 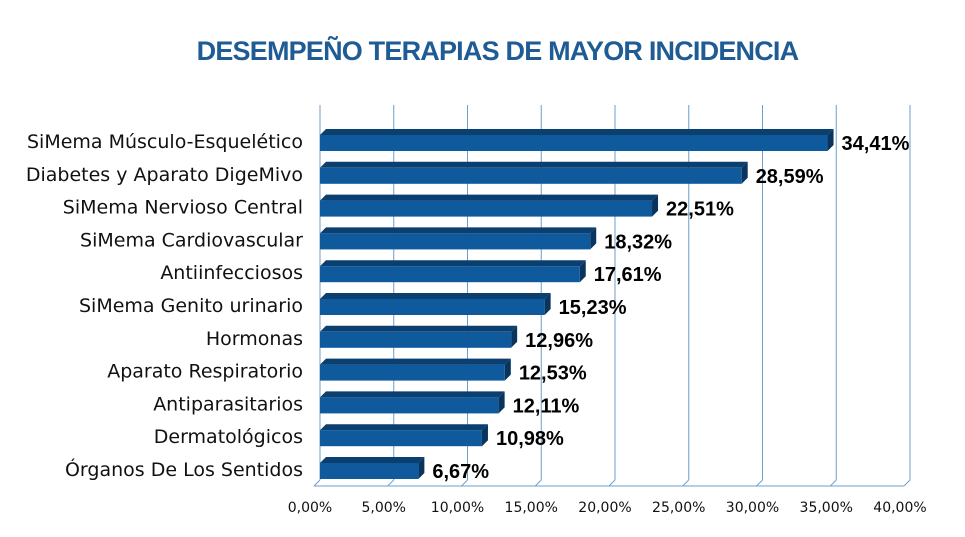 What do you see at coordinates (254, 339) in the screenshot?
I see `category-label: Hormonas` at bounding box center [254, 339].